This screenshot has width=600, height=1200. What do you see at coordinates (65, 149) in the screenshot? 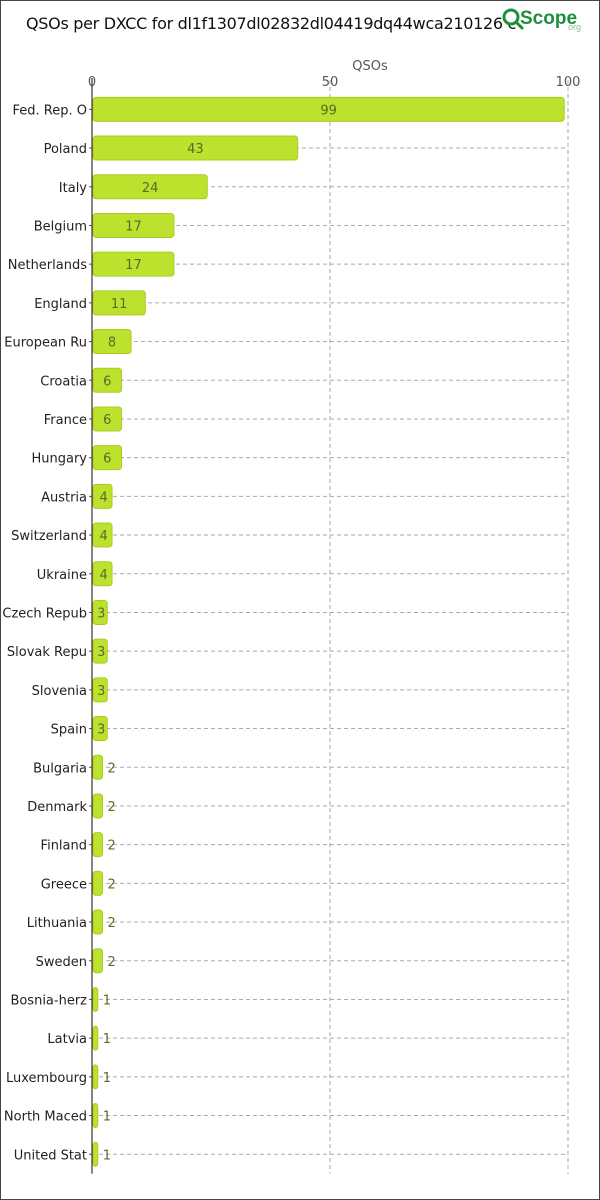
I see `category-label: Poland` at bounding box center [65, 149].